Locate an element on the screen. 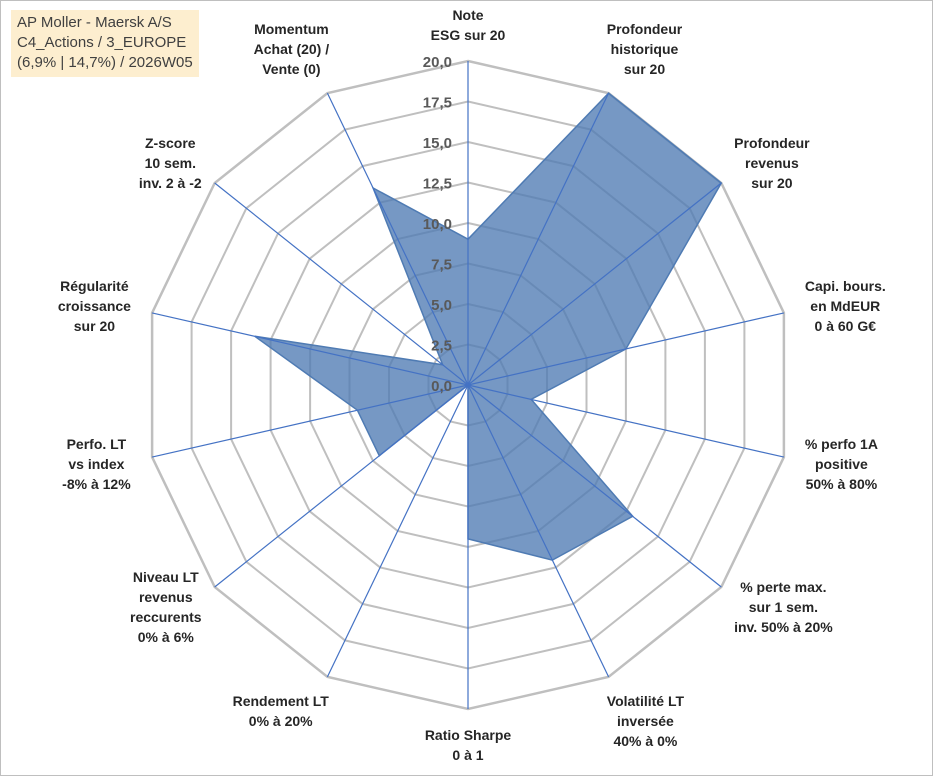 This screenshot has height=777, width=933. tick-label: 15,0 is located at coordinates (437, 143).